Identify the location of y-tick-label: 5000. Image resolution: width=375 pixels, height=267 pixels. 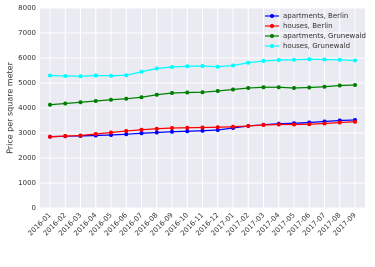
(27, 83).